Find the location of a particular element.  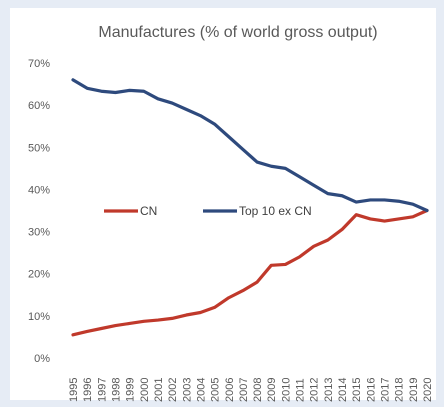

x-tick-label: 2011 is located at coordinates (301, 390).